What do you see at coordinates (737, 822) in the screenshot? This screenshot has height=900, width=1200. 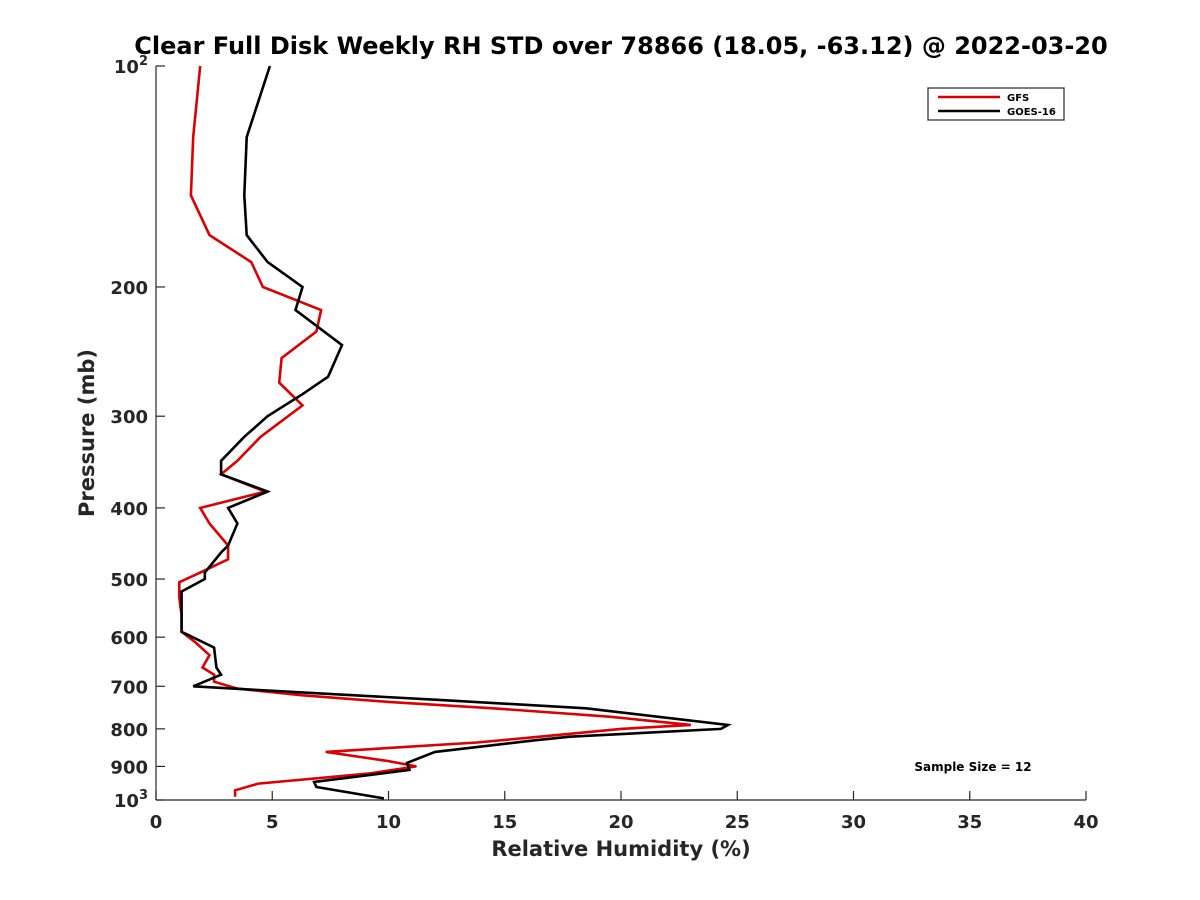 I see `x-tick-label: 25` at bounding box center [737, 822].